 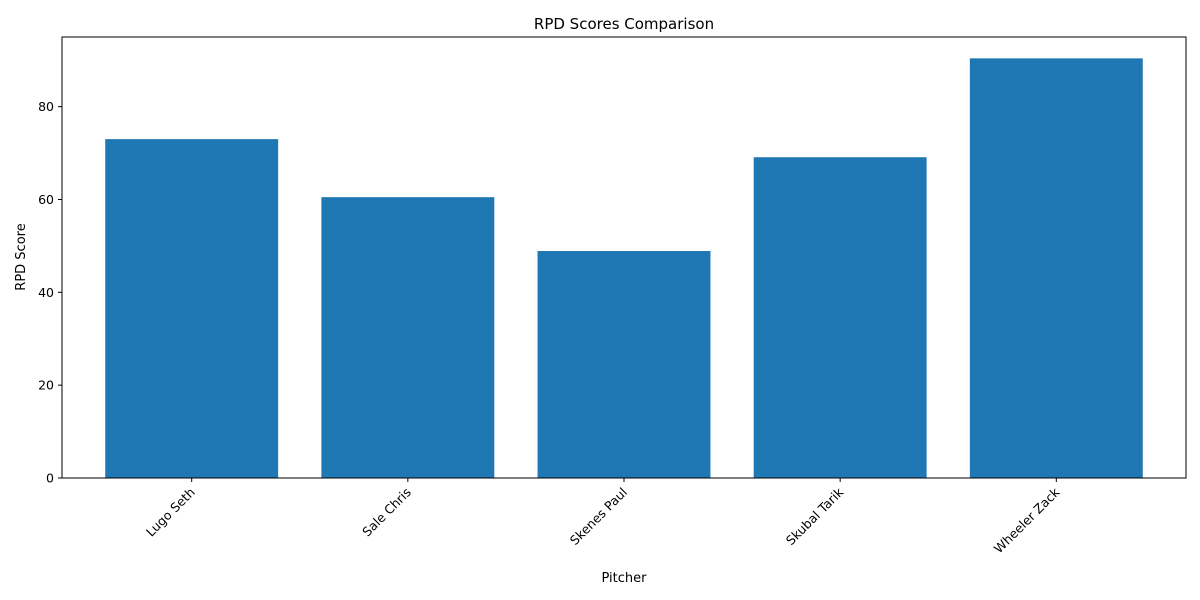 I want to click on y-tick-label: 60, so click(x=46, y=199).